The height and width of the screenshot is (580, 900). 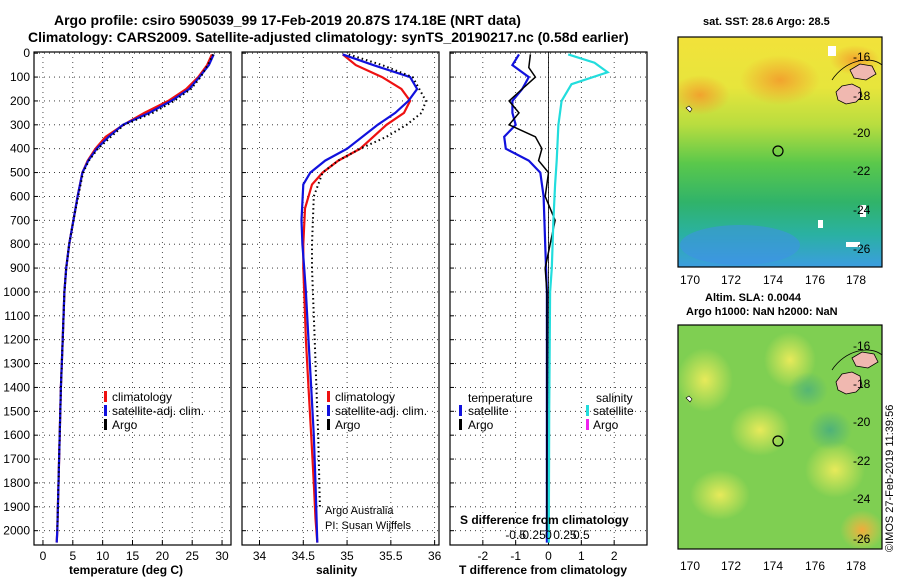 What do you see at coordinates (337, 570) in the screenshot?
I see `salinity-axis-label: salinity` at bounding box center [337, 570].